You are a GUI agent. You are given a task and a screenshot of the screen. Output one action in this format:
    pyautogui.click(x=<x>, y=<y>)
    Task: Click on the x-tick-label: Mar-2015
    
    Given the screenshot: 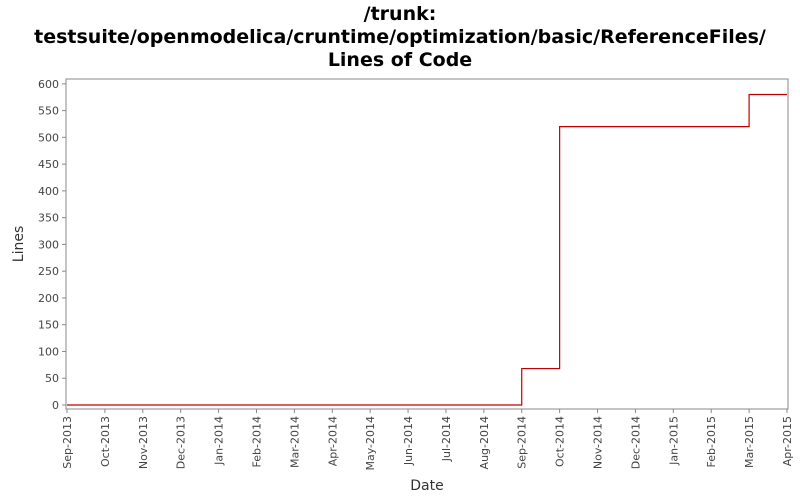 What is the action you would take?
    pyautogui.click(x=749, y=442)
    